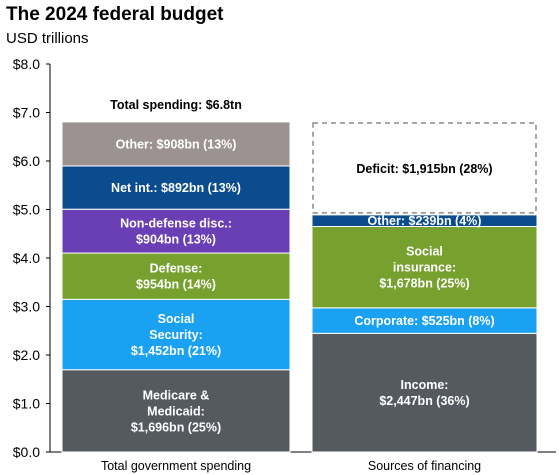 Image resolution: width=560 pixels, height=475 pixels. Describe the element at coordinates (176, 351) in the screenshot. I see `segment-label: $1,452bn (21%)` at that location.